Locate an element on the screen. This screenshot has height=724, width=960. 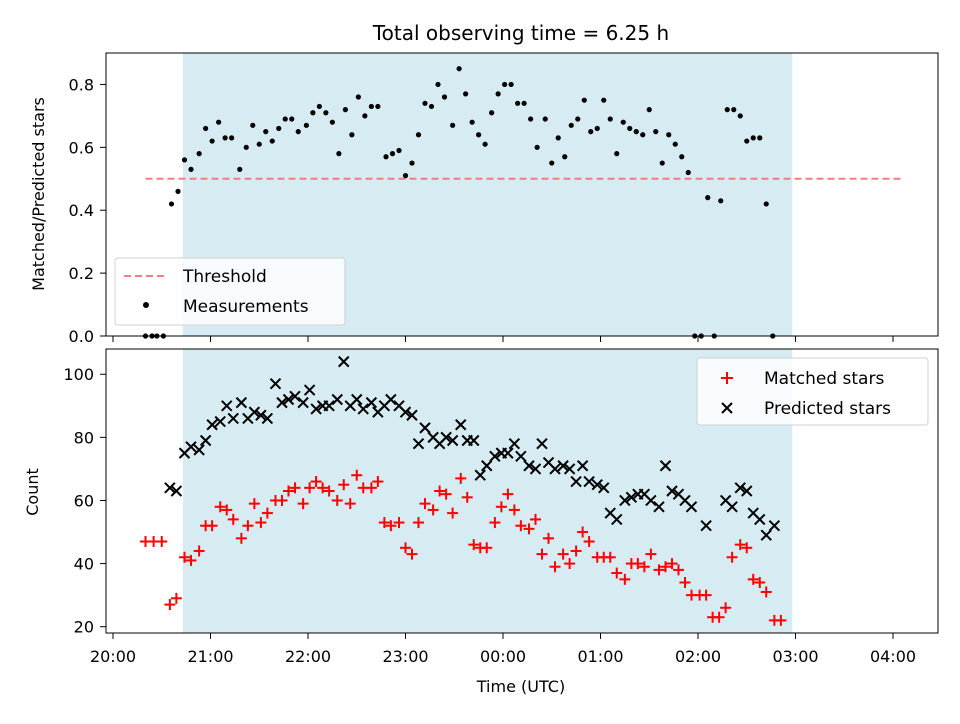
x-tick-label: 00:00 is located at coordinates (503, 656).